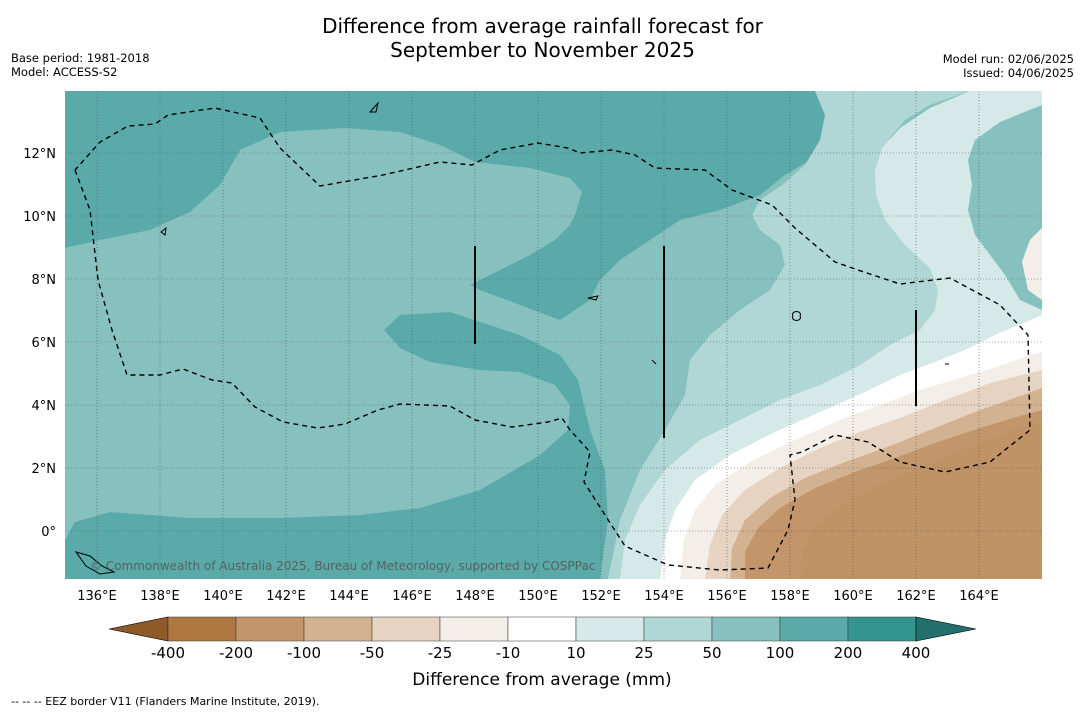  Describe the element at coordinates (664, 596) in the screenshot. I see `lon-tick-label: 154°E` at that location.